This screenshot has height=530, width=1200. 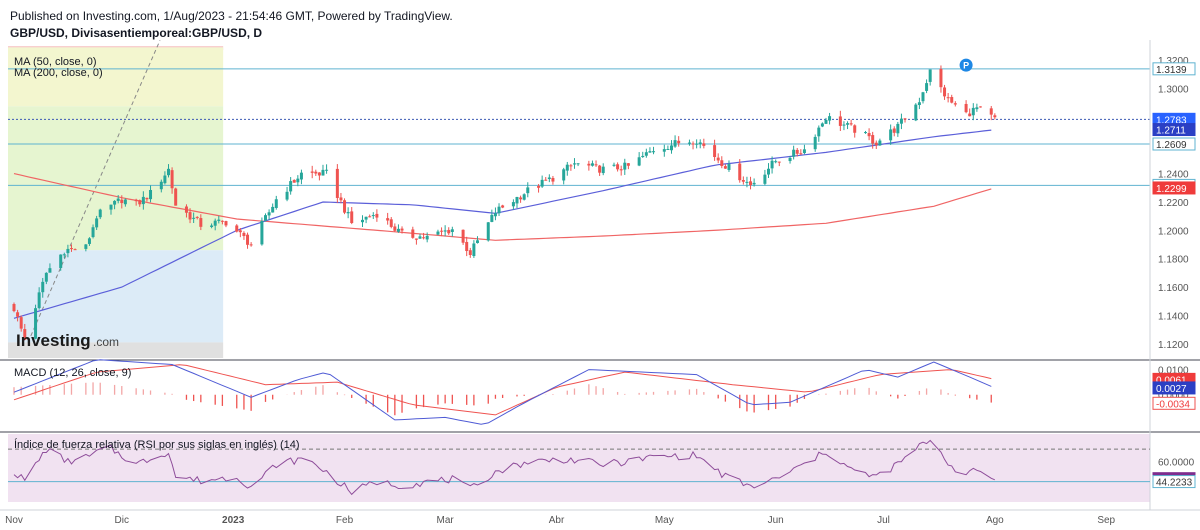 I want to click on price-label-text: 1.2609, so click(x=1171, y=145).